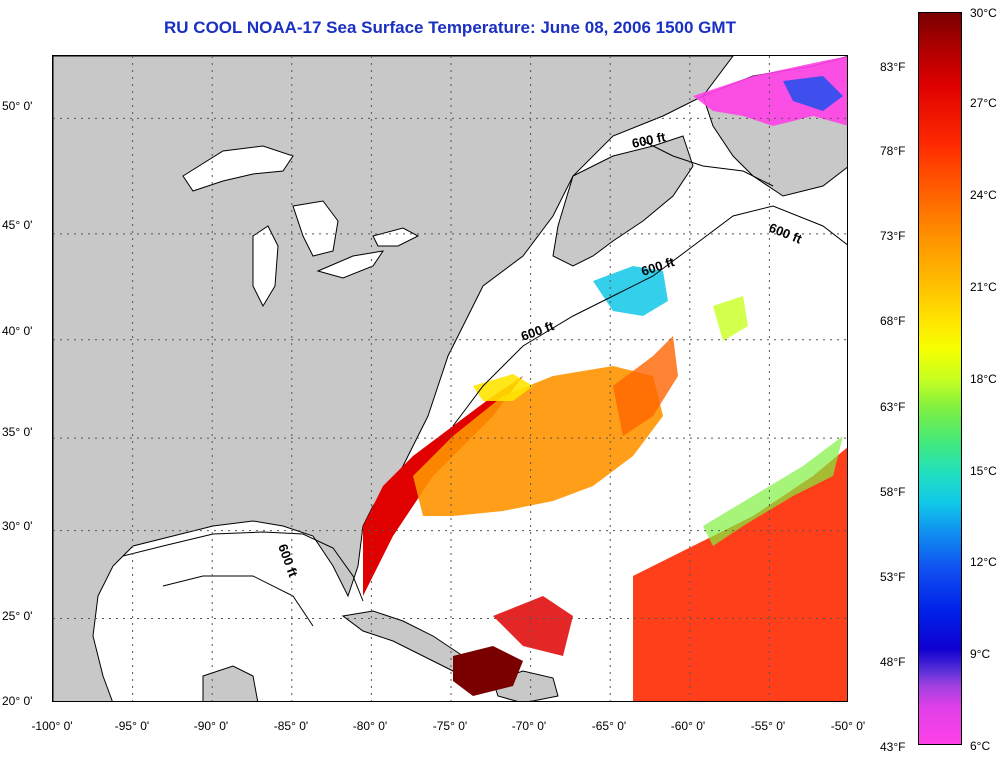 This screenshot has height=761, width=1008. What do you see at coordinates (370, 726) in the screenshot?
I see `lon-tick-label: -80° 0'` at bounding box center [370, 726].